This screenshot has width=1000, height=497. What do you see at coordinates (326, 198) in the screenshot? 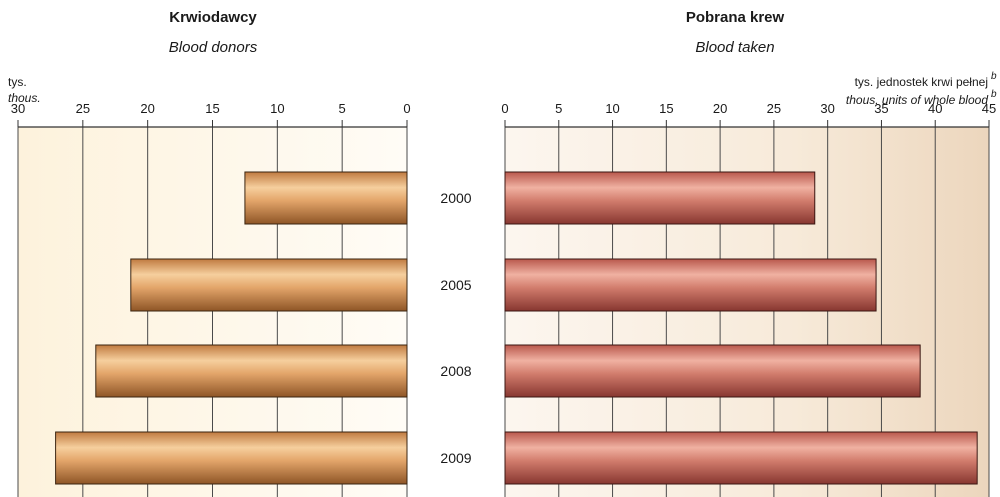
I see `donors-bar-2000` at bounding box center [326, 198].